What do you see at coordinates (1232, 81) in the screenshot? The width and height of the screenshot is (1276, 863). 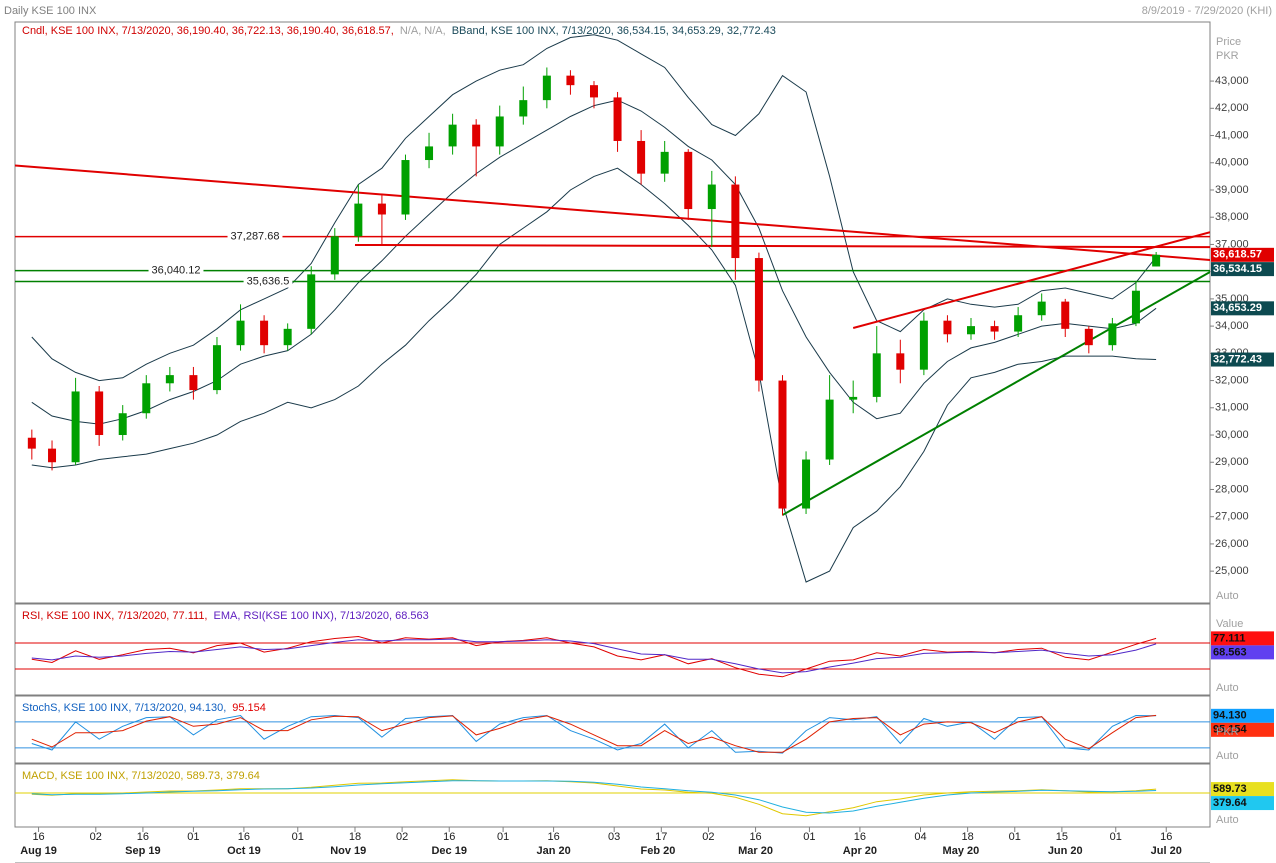 I see `y-tick-label: 43,000` at bounding box center [1232, 81].